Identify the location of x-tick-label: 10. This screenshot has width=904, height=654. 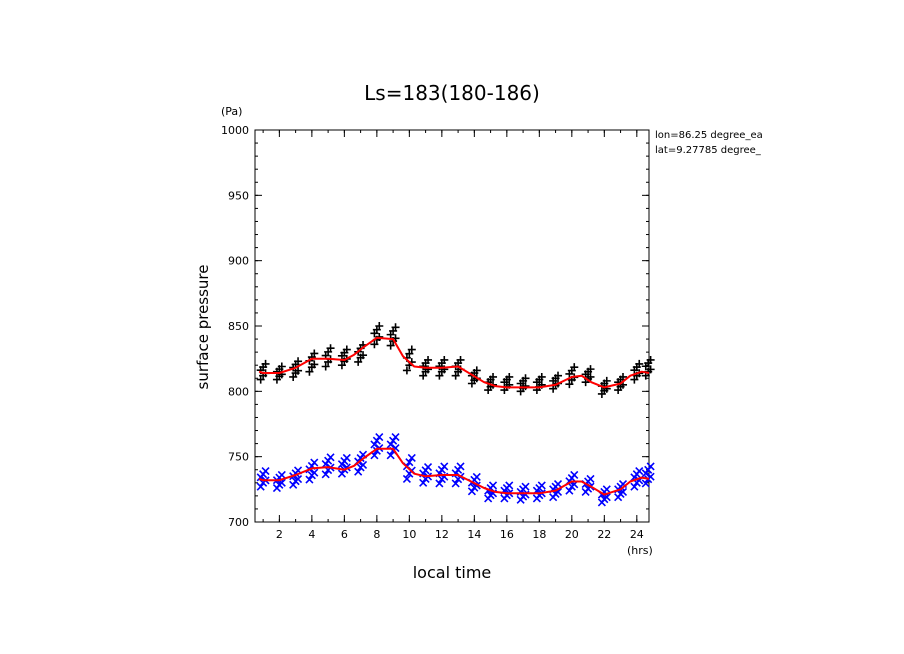
(409, 534).